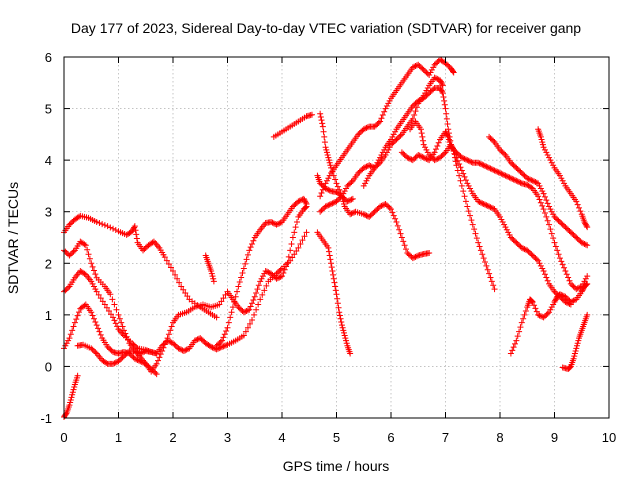  I want to click on x-tick-label: 8, so click(499, 437).